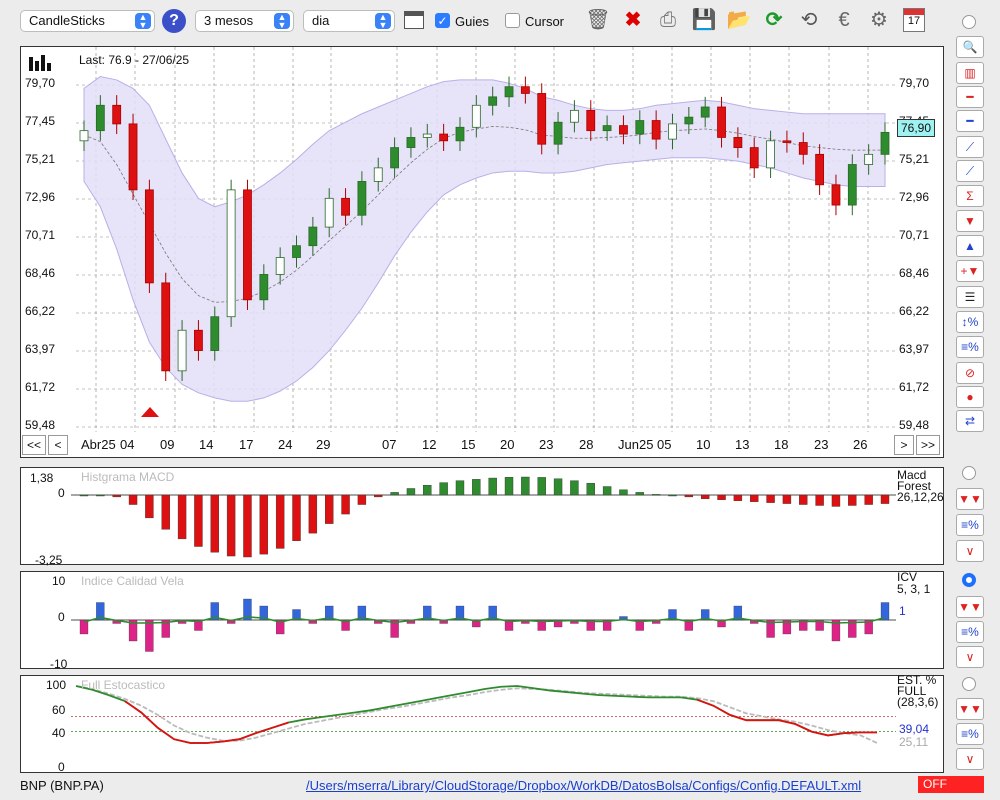  What do you see at coordinates (598, 20) in the screenshot?
I see `trash-icon: 🗑` at bounding box center [598, 20].